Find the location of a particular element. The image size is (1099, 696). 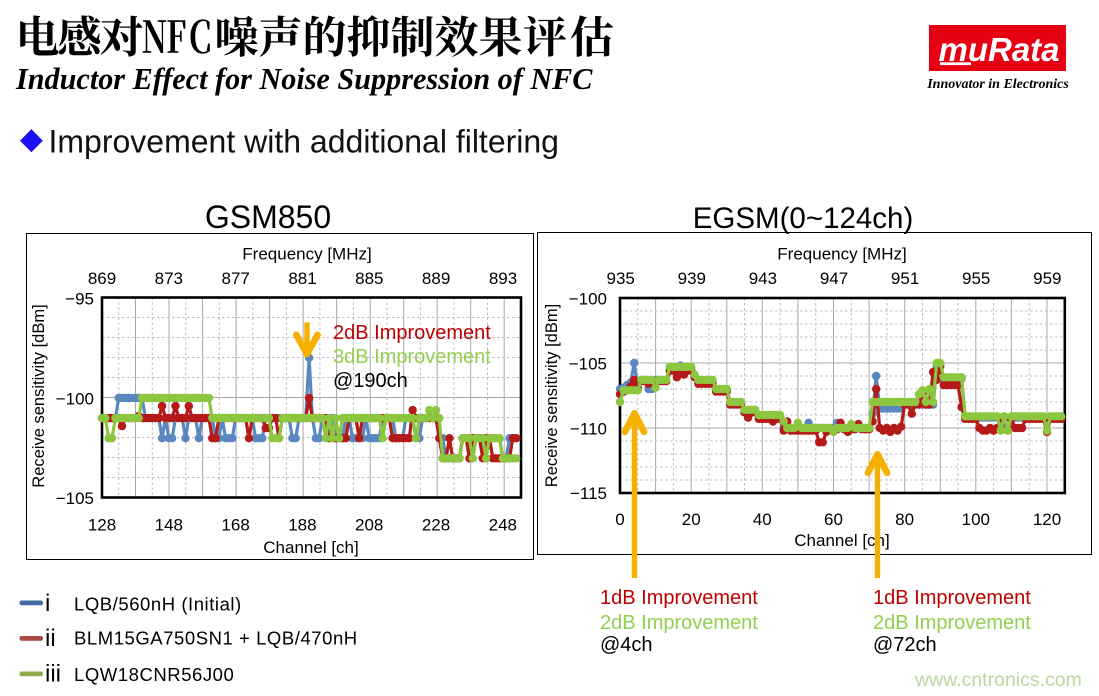

svg-text: 80 is located at coordinates (904, 519).